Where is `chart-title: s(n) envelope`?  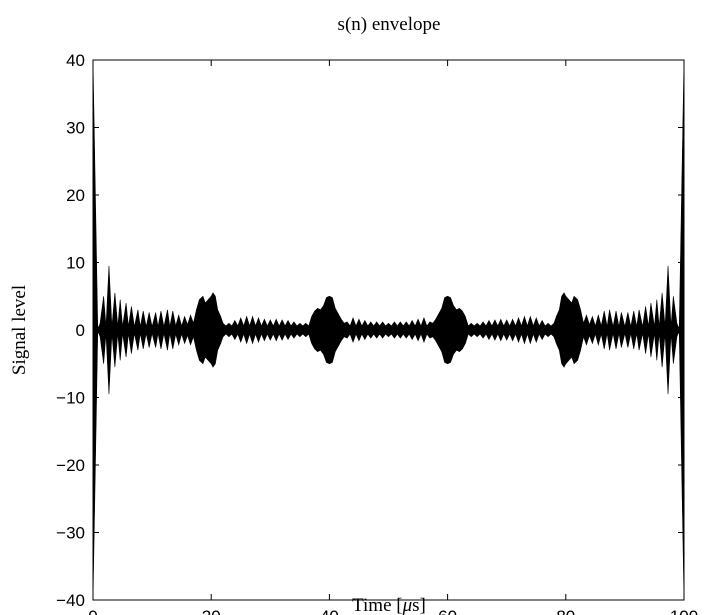
chart-title: s(n) envelope is located at coordinates (389, 24).